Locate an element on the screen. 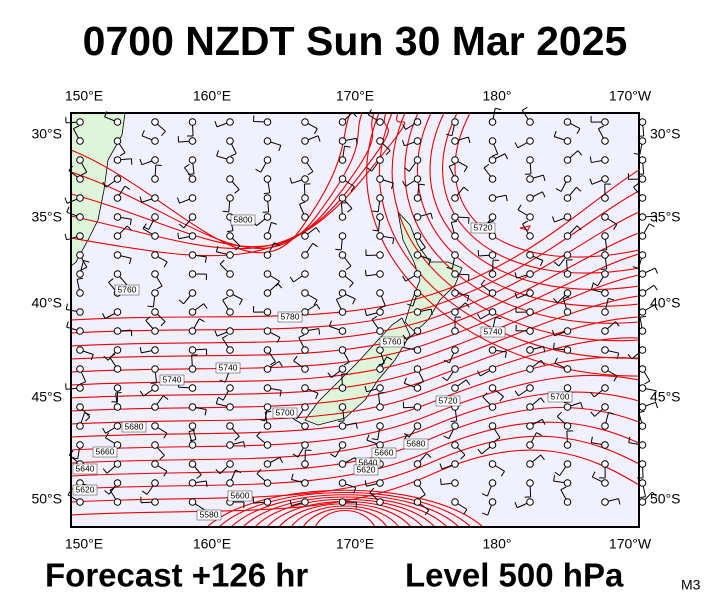 This screenshot has height=605, width=711. title: 0700 NZDT Sun 30 Mar 2025 is located at coordinates (355, 41).